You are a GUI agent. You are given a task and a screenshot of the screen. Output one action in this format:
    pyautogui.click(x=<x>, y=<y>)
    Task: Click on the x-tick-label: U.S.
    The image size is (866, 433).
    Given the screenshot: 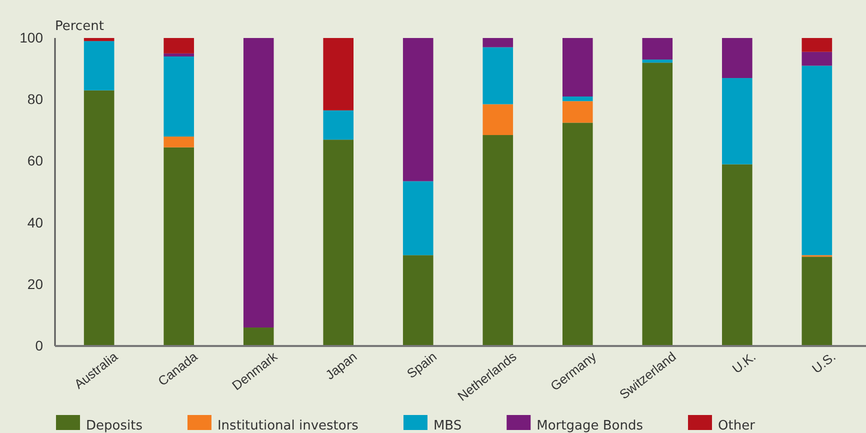 What is the action you would take?
    pyautogui.click(x=823, y=362)
    